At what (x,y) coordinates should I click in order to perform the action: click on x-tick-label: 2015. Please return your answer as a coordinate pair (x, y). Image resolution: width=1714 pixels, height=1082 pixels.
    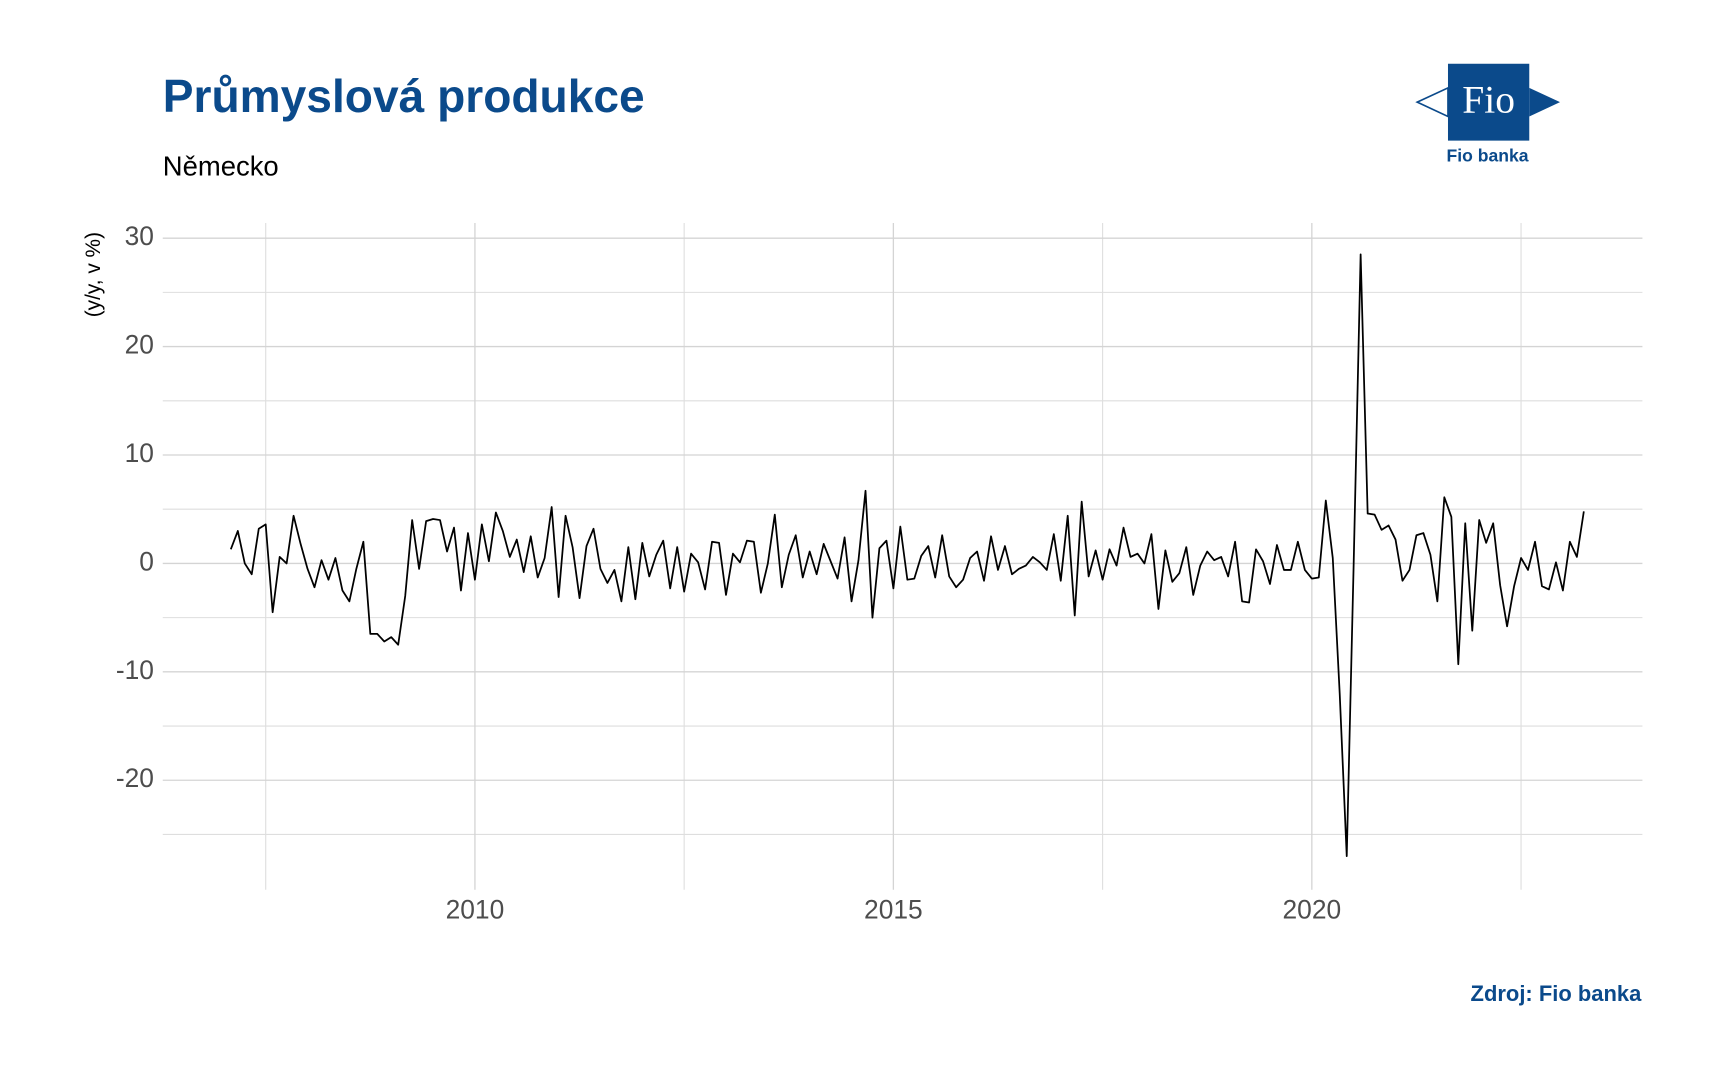
    Looking at the image, I should click on (893, 910).